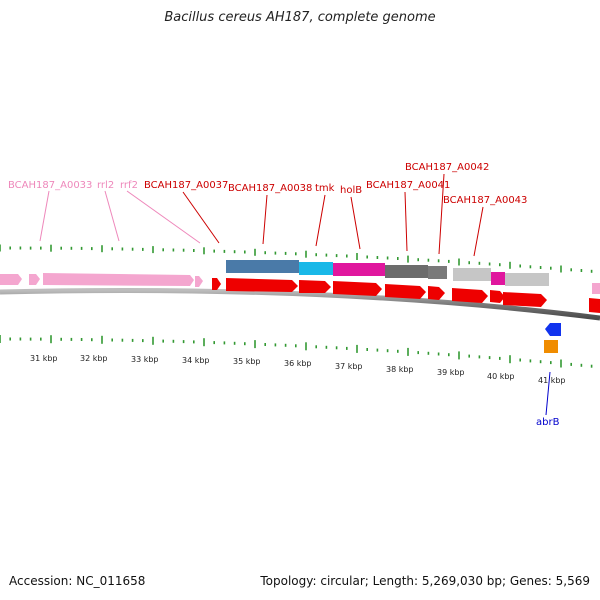 The width and height of the screenshot is (600, 600). Describe the element at coordinates (400, 369) in the screenshot. I see `scale-label-38kbp: 38 kbp` at that location.